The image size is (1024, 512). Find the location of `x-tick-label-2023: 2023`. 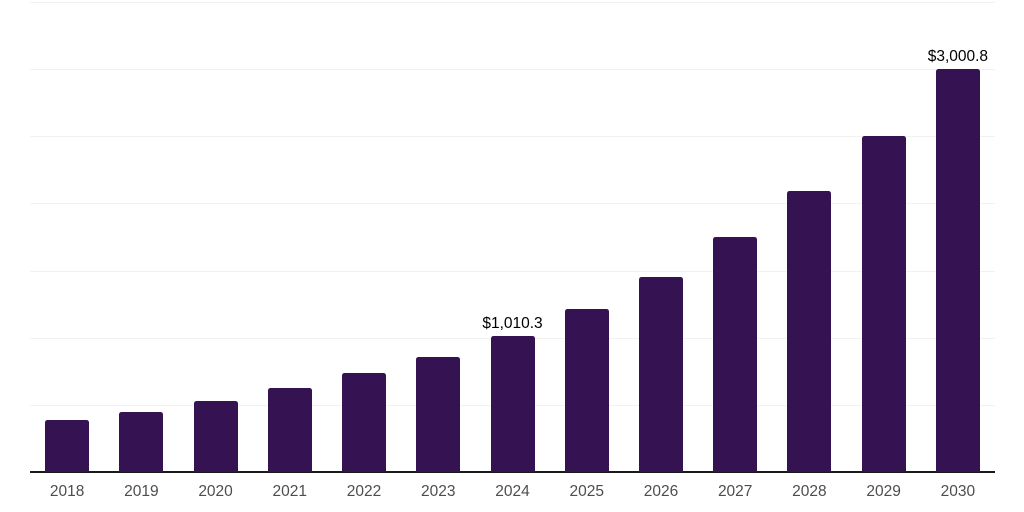

x-tick-label-2023: 2023 is located at coordinates (438, 491).